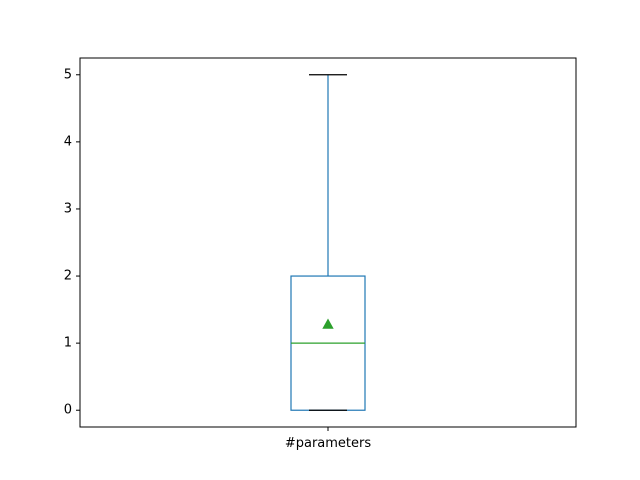  Describe the element at coordinates (328, 443) in the screenshot. I see `x-tick-label-0: #parameters` at that location.